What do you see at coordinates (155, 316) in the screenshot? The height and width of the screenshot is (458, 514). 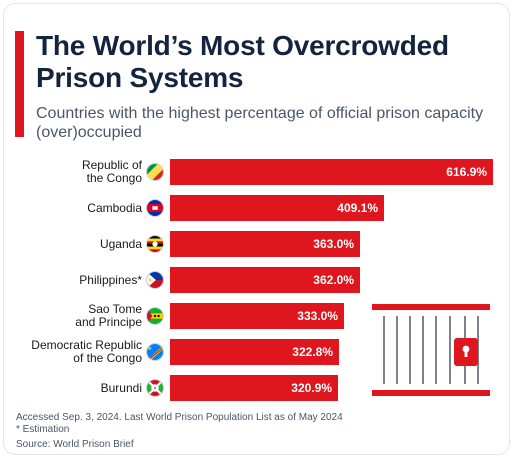 I see `sao-tome-and-principe-flag-icon` at bounding box center [155, 316].